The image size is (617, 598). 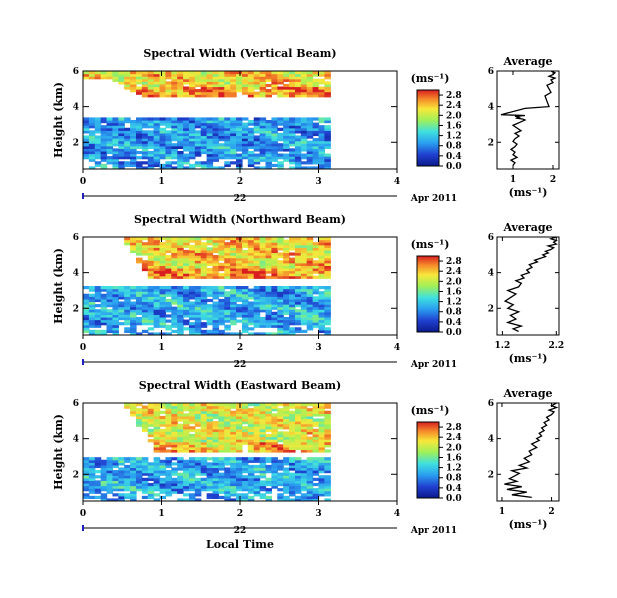 What do you see at coordinates (491, 309) in the screenshot?
I see `average-y-tick-label: 2` at bounding box center [491, 309].